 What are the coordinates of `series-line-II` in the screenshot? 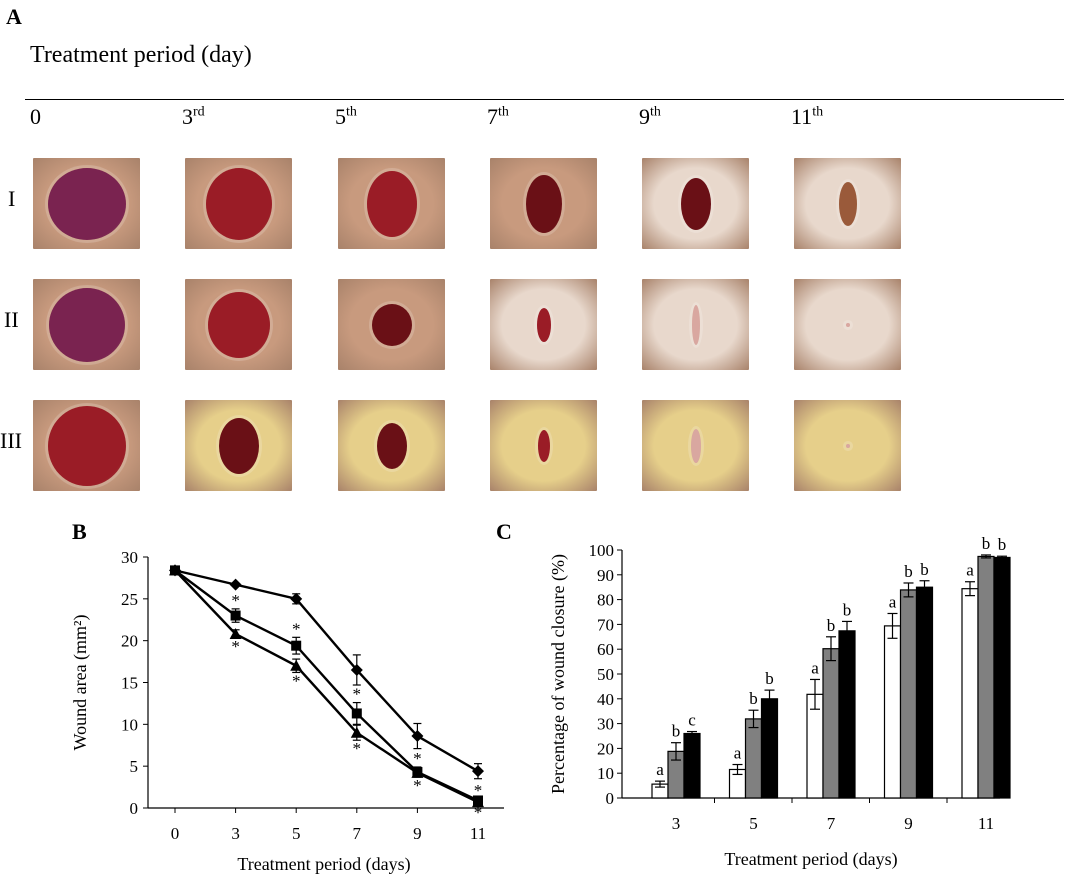 It's located at (326, 685).